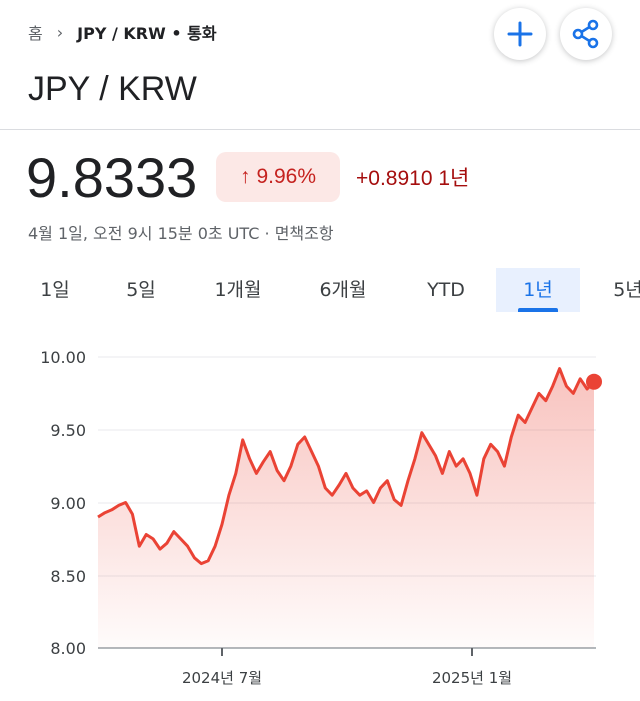  What do you see at coordinates (63, 357) in the screenshot?
I see `y-tick-label: 10.00` at bounding box center [63, 357].